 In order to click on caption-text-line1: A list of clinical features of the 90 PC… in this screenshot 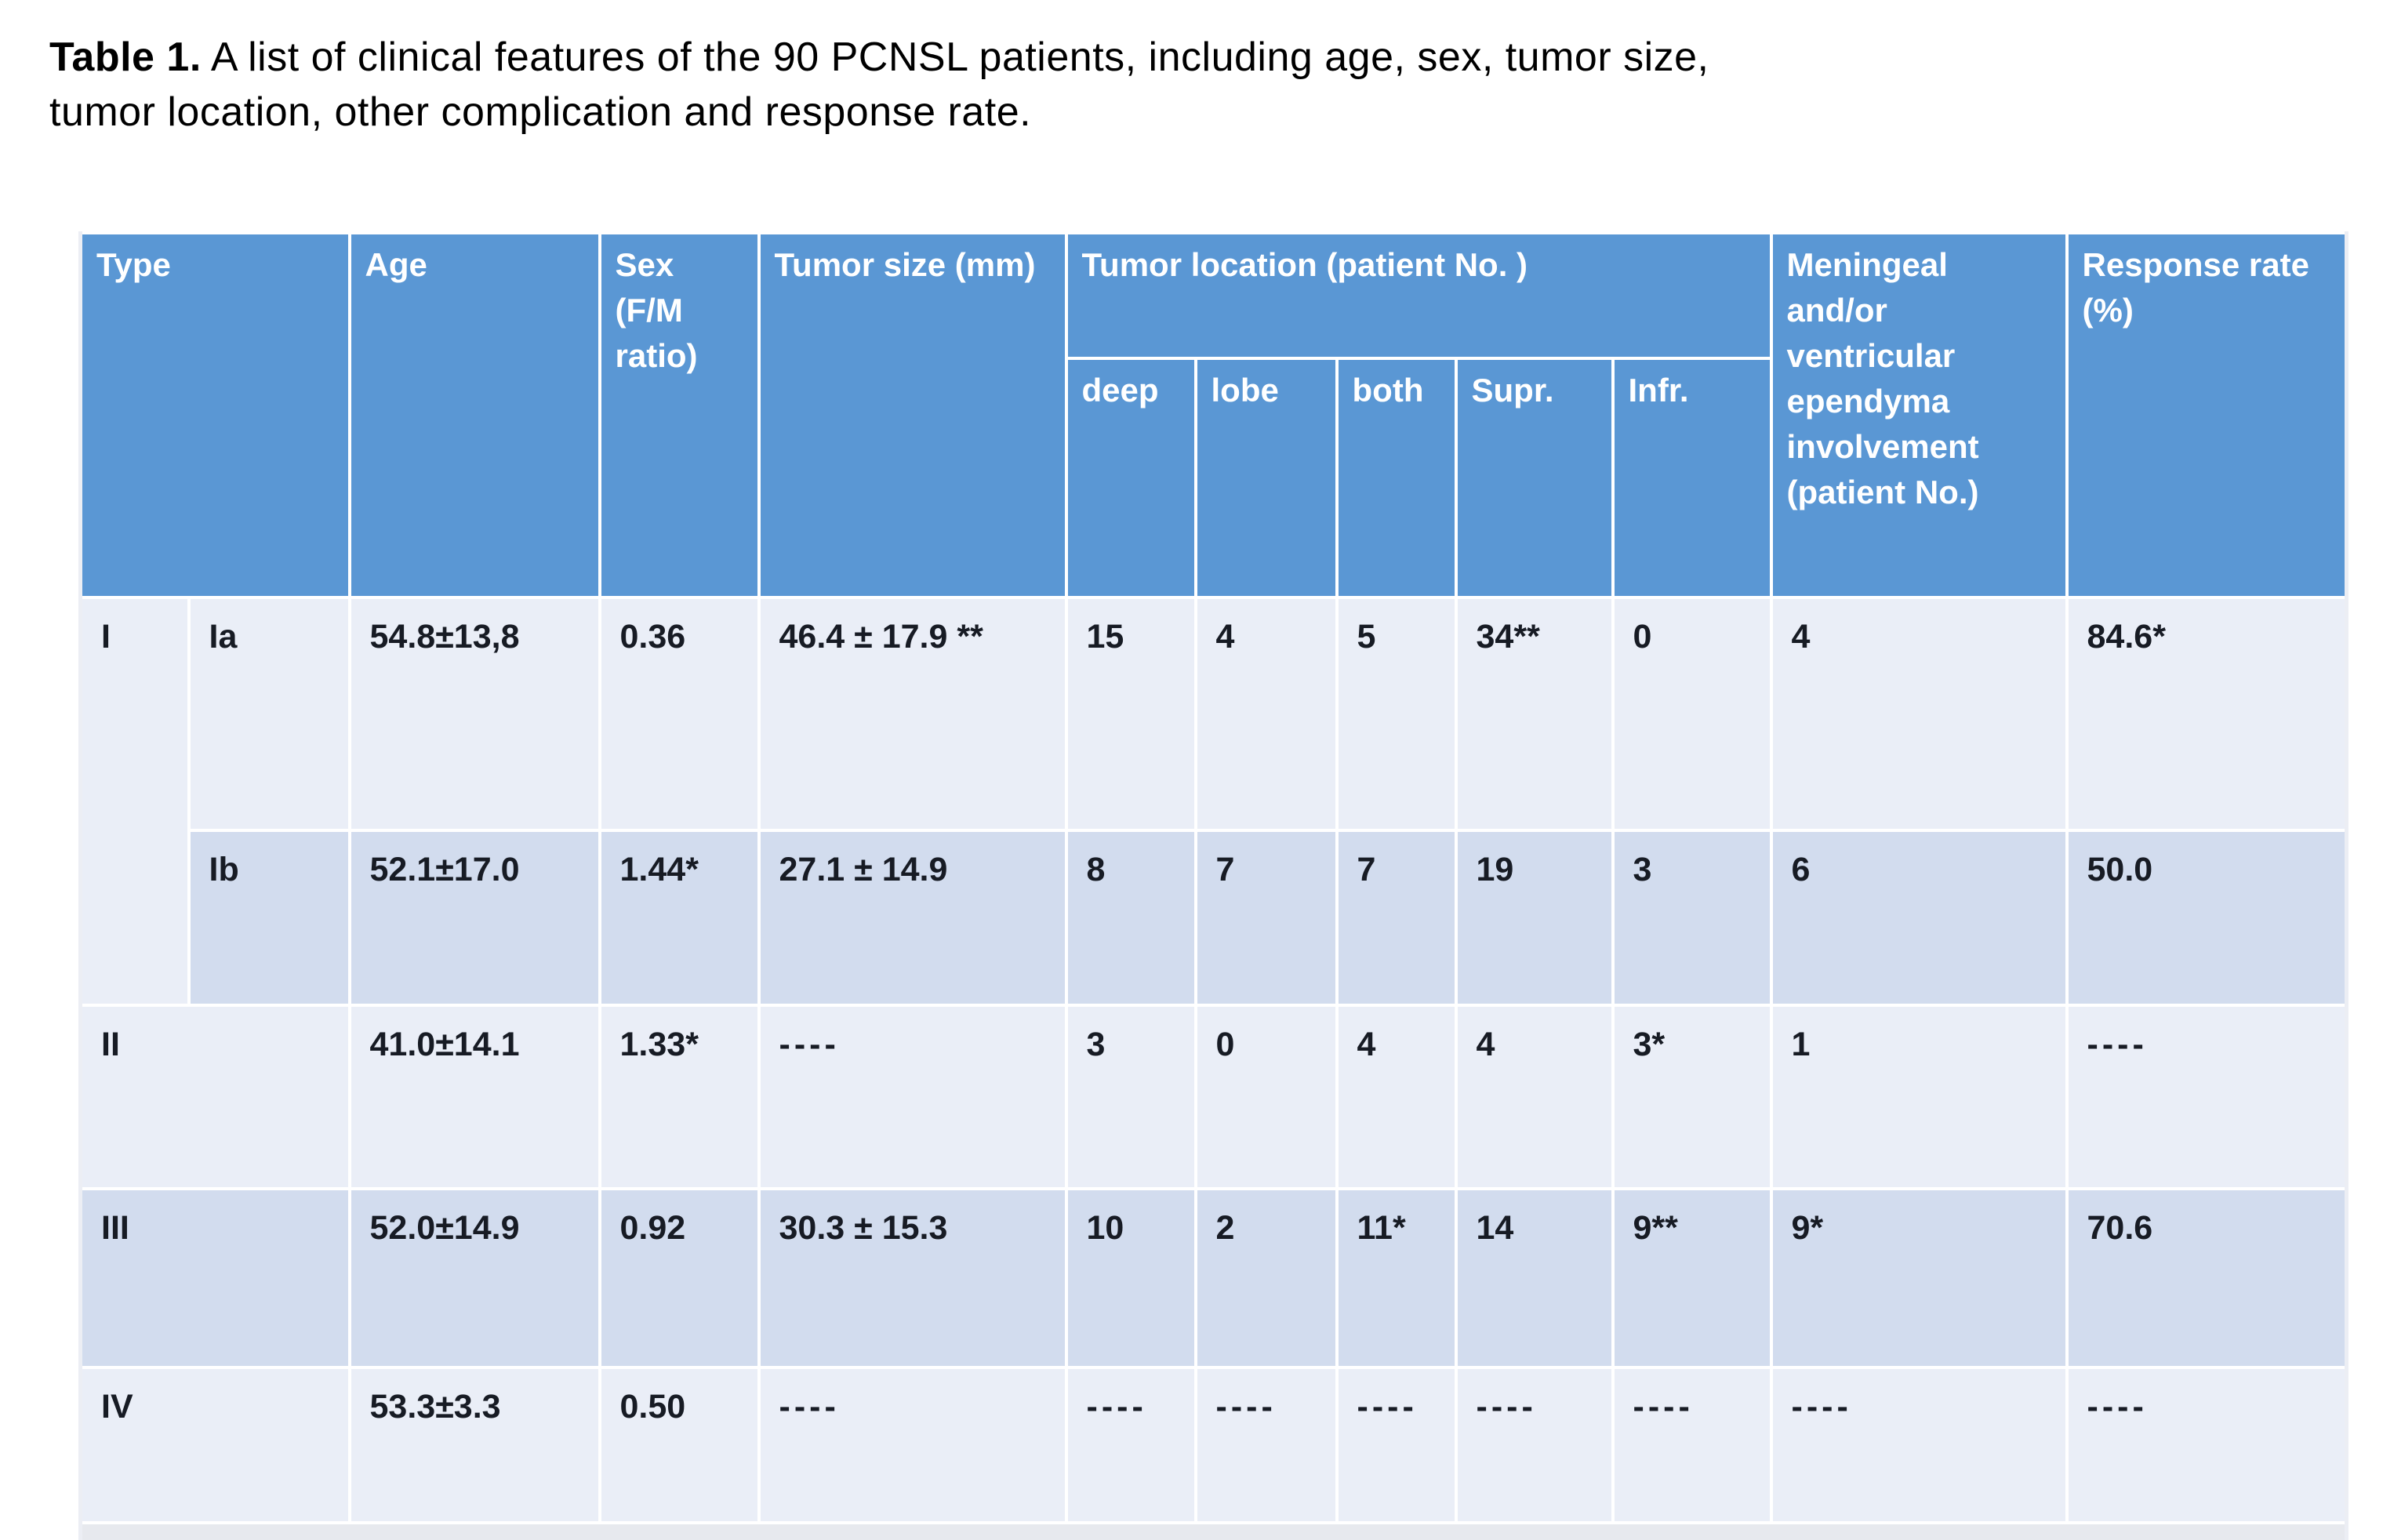, I will do `click(955, 58)`.